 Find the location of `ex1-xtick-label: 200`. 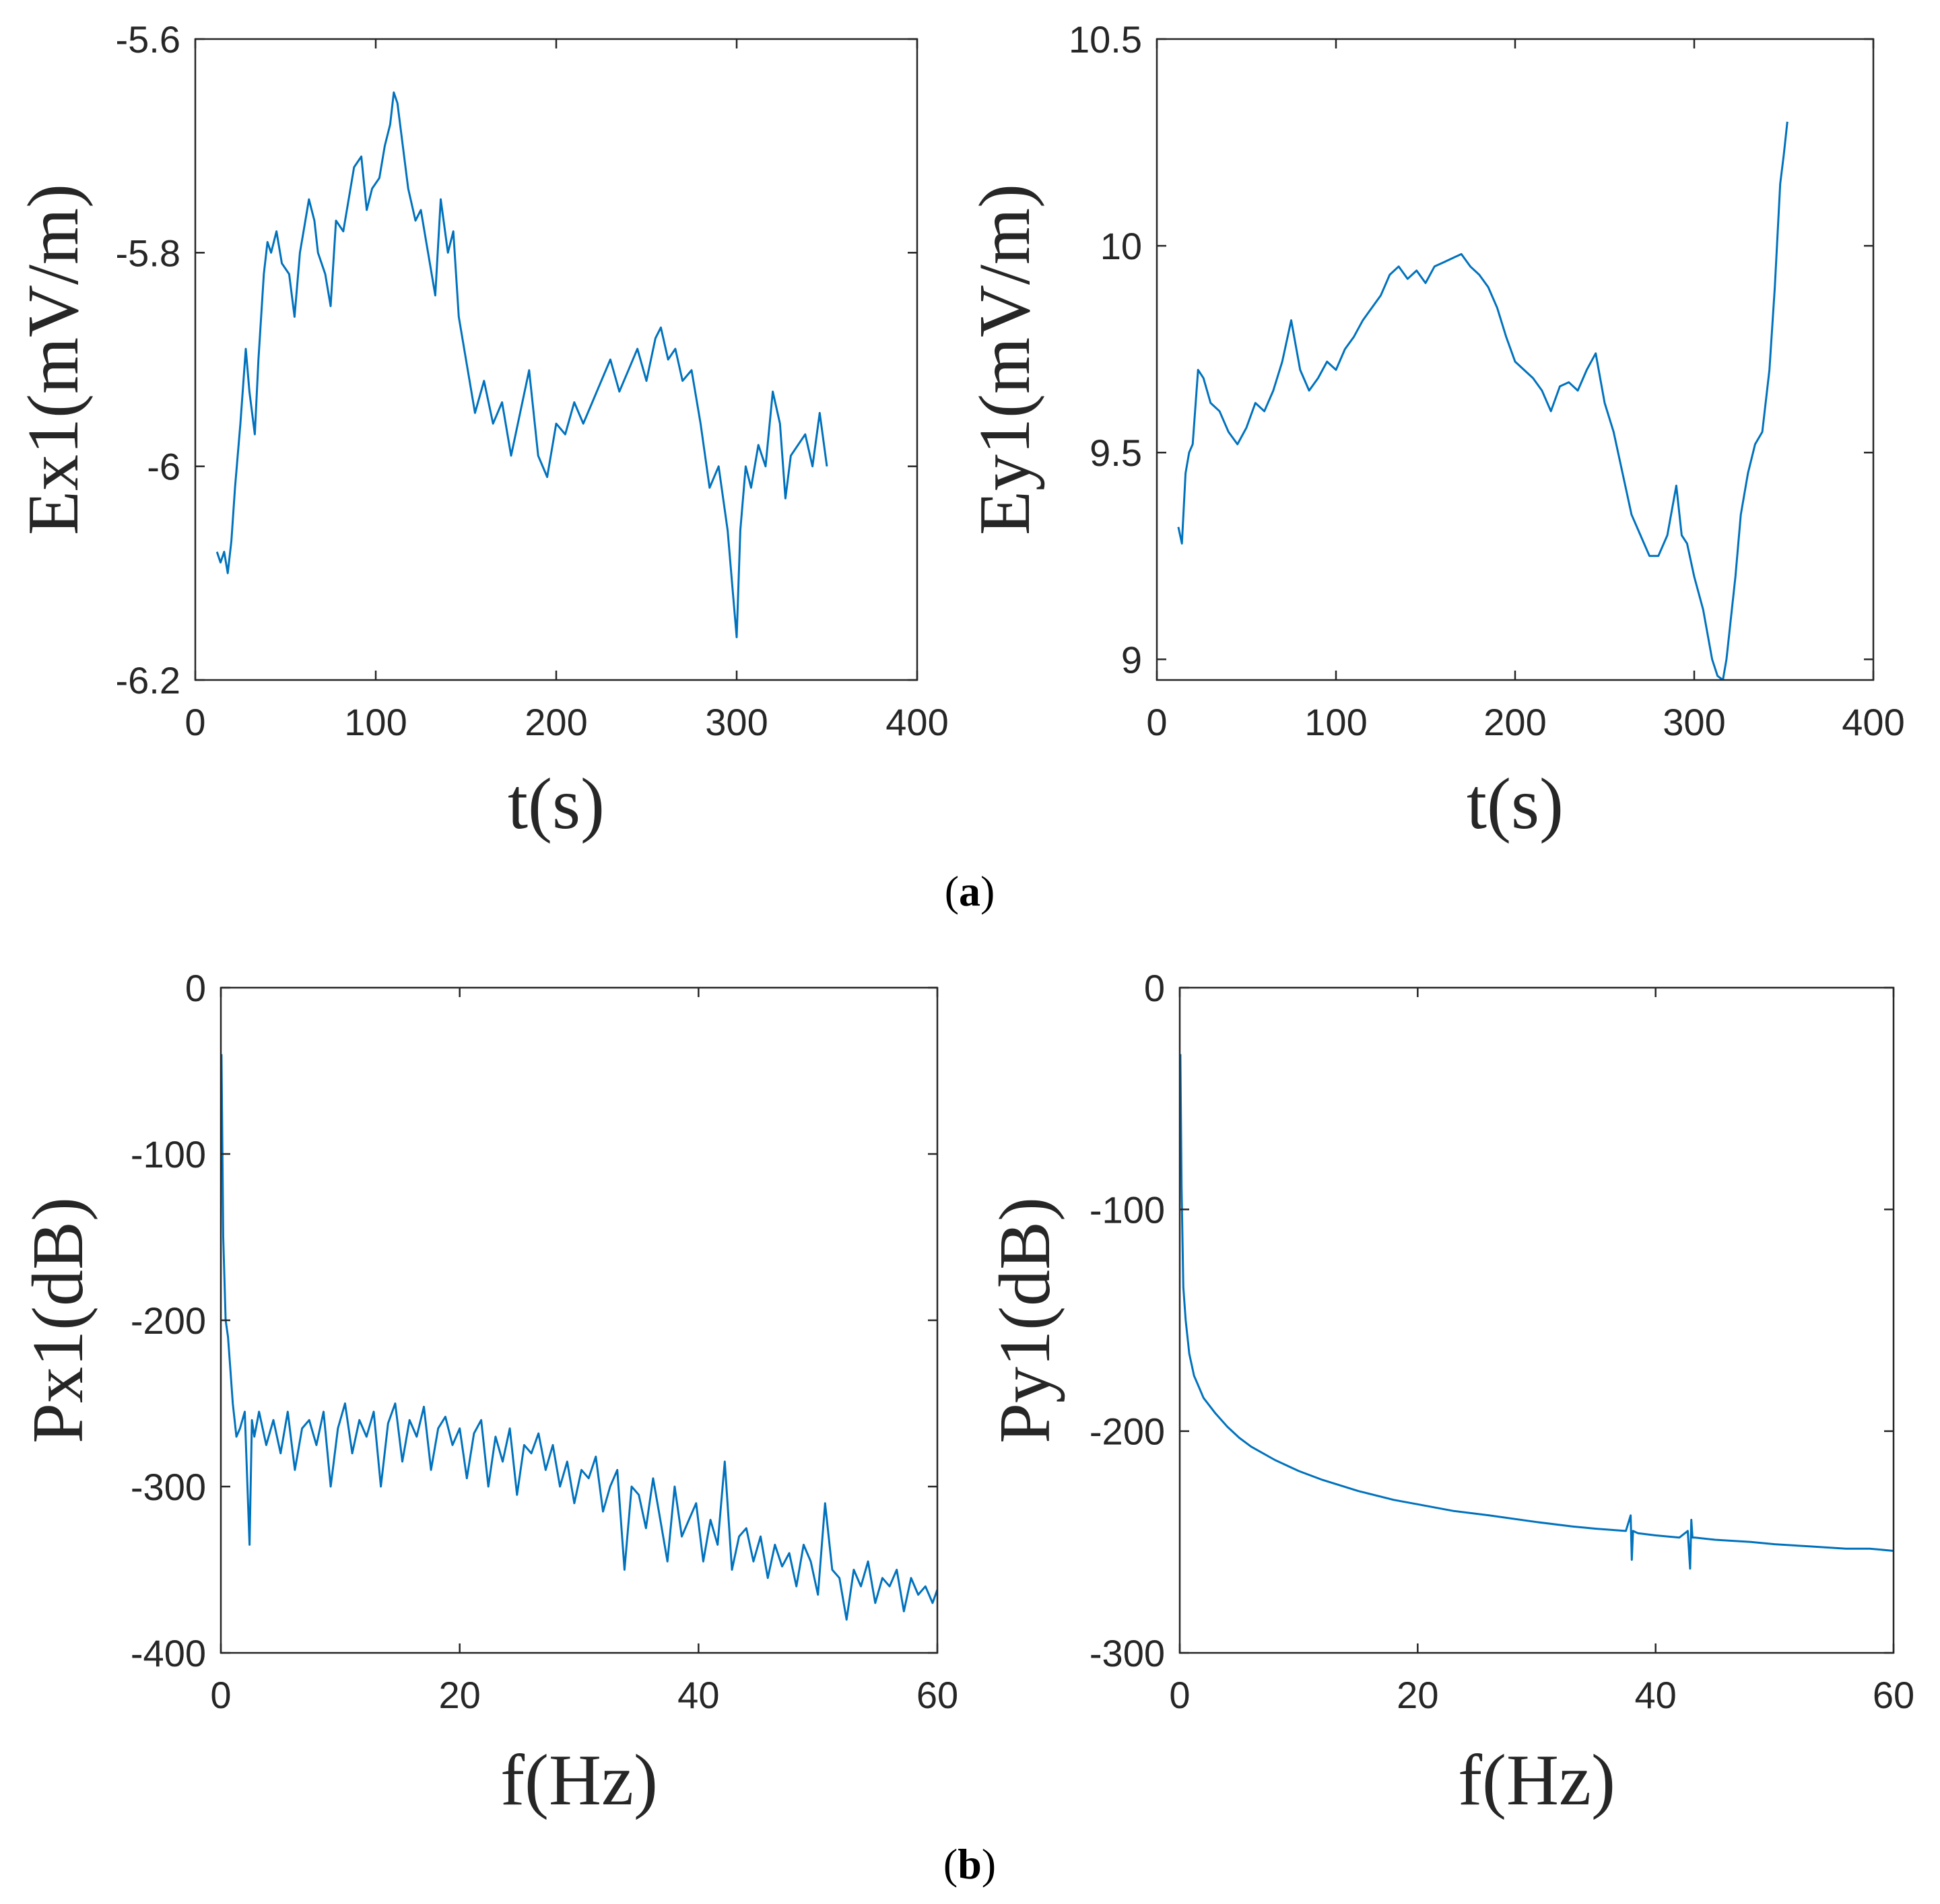

ex1-xtick-label: 200 is located at coordinates (556, 722).